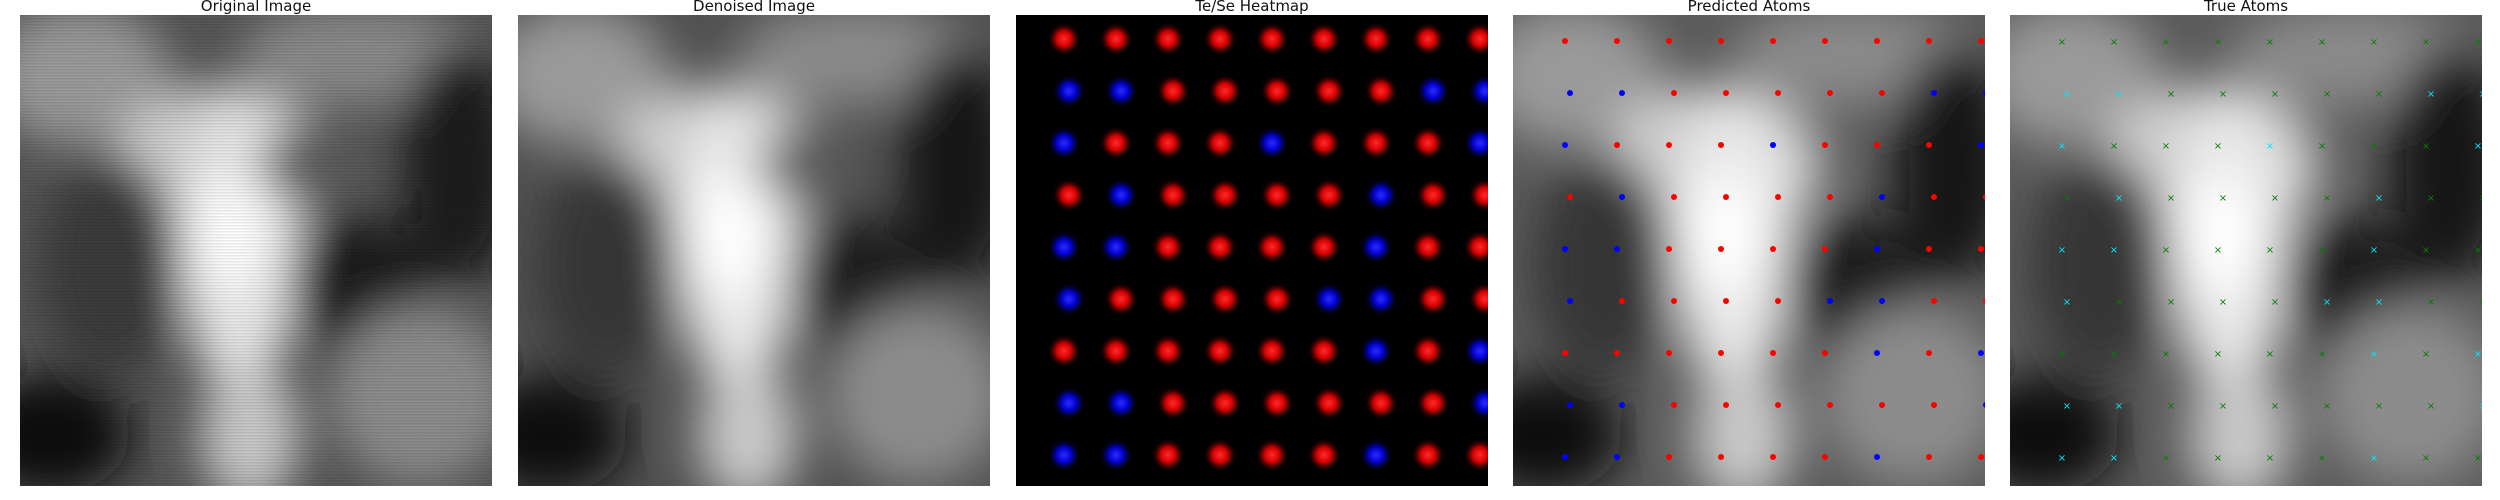  What do you see at coordinates (1749, 7) in the screenshot?
I see `panel-title-predicted: Predicted Atoms` at bounding box center [1749, 7].